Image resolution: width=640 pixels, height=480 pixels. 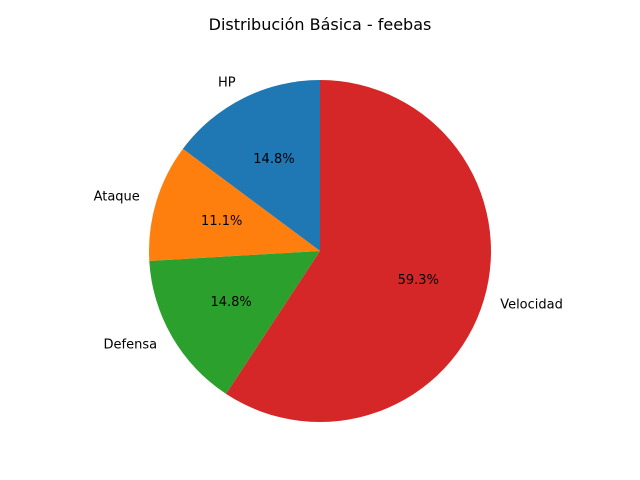 I want to click on pie-percent-velocidad: 59.3%, so click(x=418, y=280).